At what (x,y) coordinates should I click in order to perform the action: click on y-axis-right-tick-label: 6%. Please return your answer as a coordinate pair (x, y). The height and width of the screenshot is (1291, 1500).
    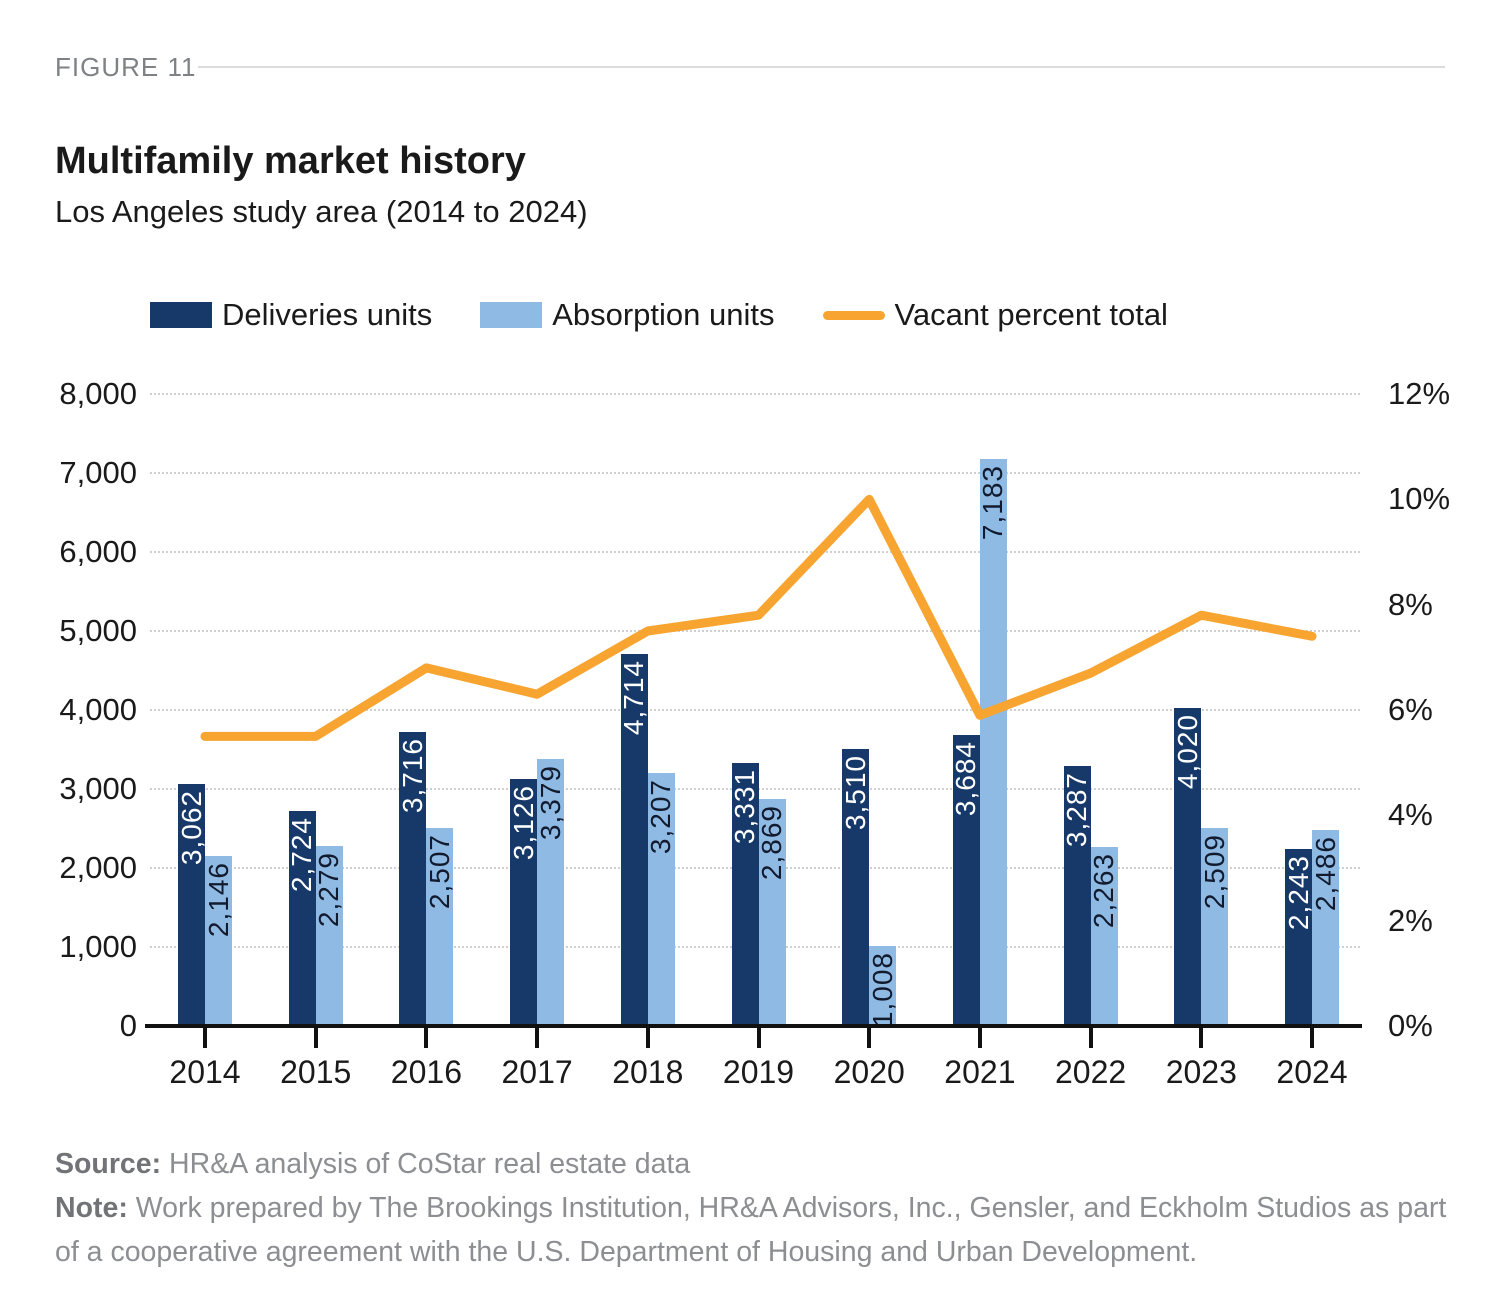
    Looking at the image, I should click on (1410, 709).